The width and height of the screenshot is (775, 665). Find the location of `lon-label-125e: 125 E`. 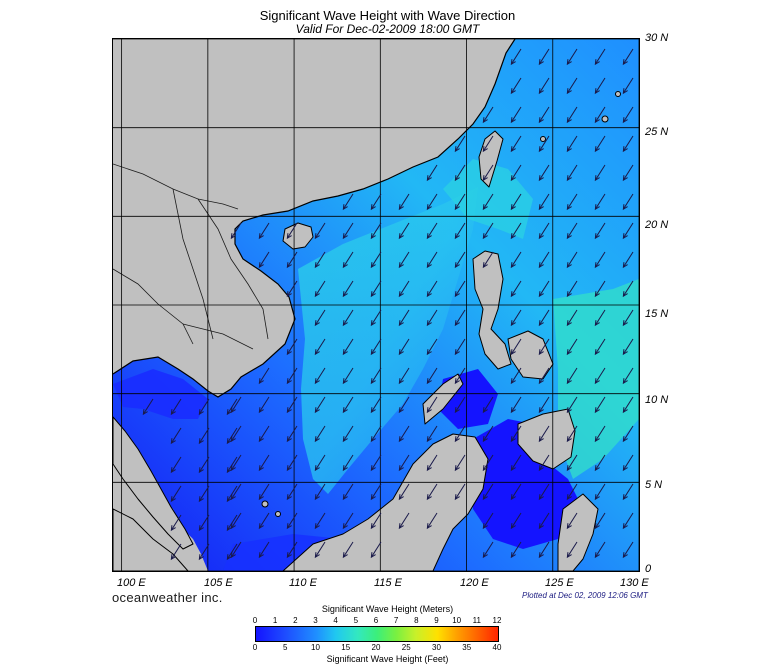

lon-label-125e: 125 E is located at coordinates (559, 583).